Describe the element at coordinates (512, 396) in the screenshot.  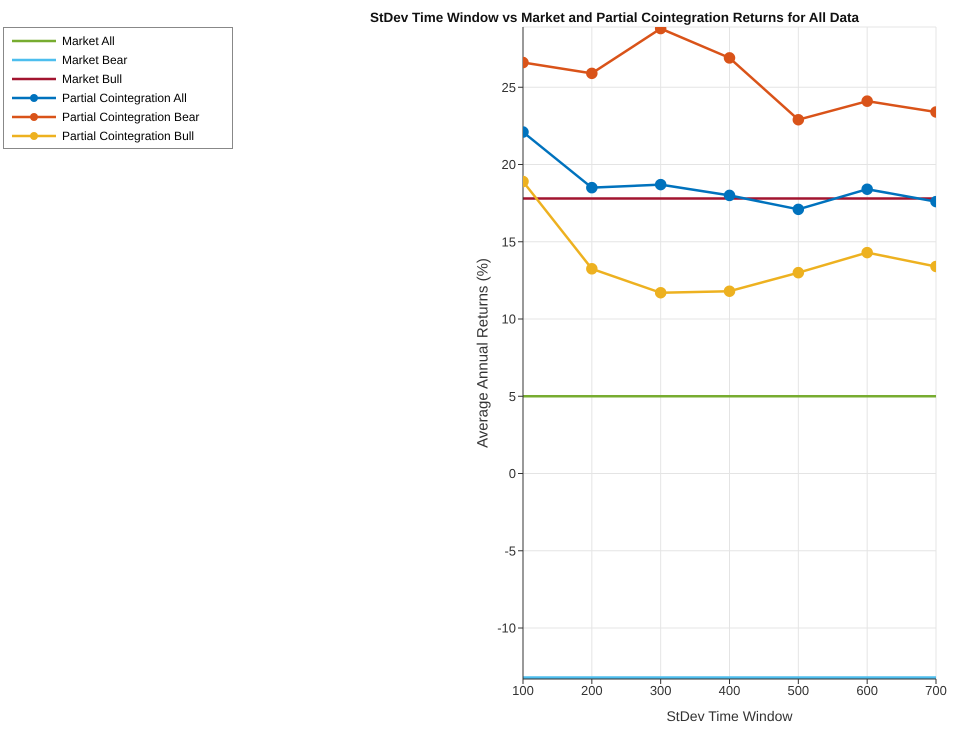
I see `y-tick-label: 5` at that location.